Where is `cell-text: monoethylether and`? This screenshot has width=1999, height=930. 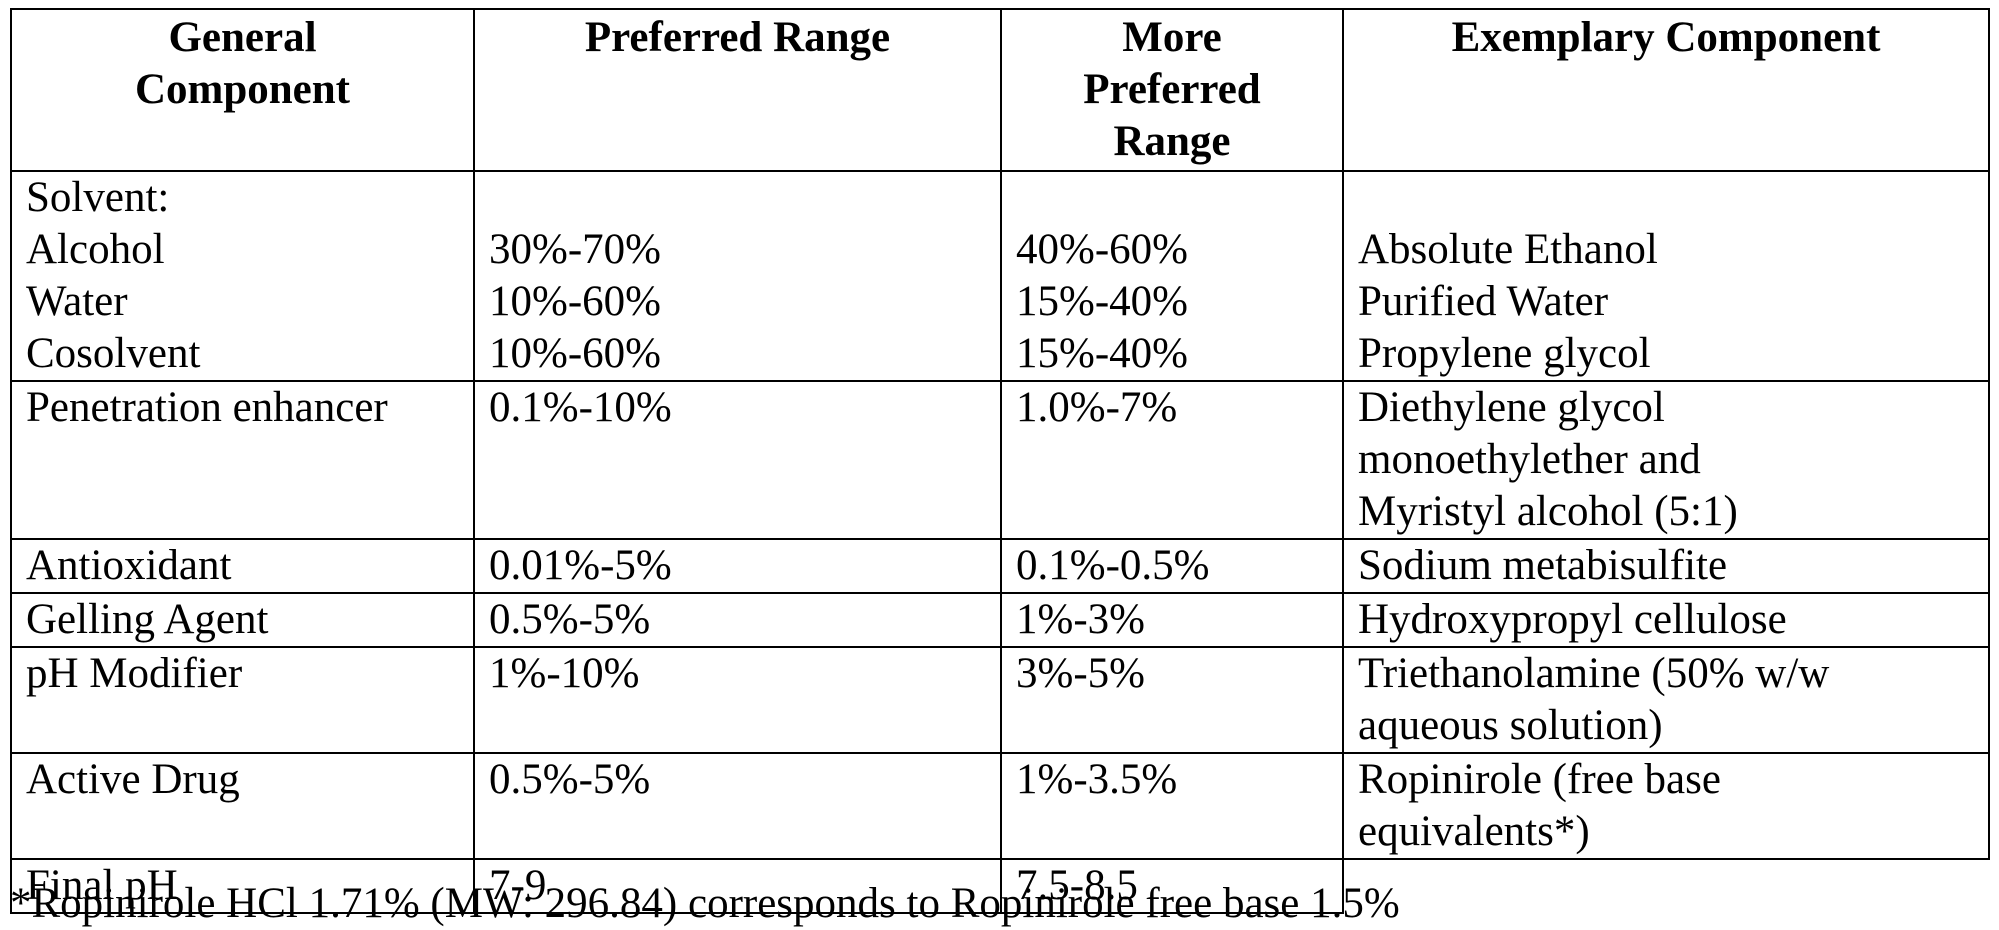 cell-text: monoethylether and is located at coordinates (1666, 460).